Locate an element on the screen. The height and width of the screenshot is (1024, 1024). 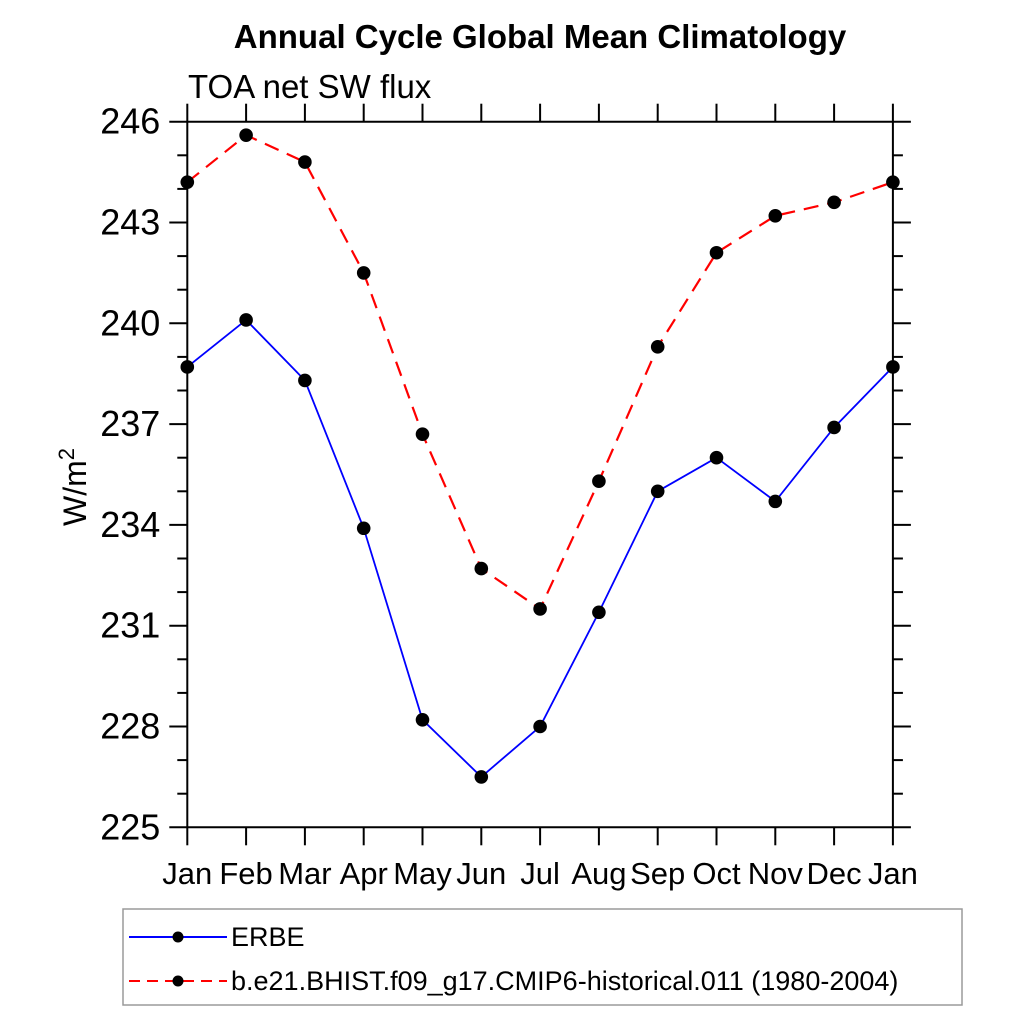
legend-marker-erbe is located at coordinates (178, 937).